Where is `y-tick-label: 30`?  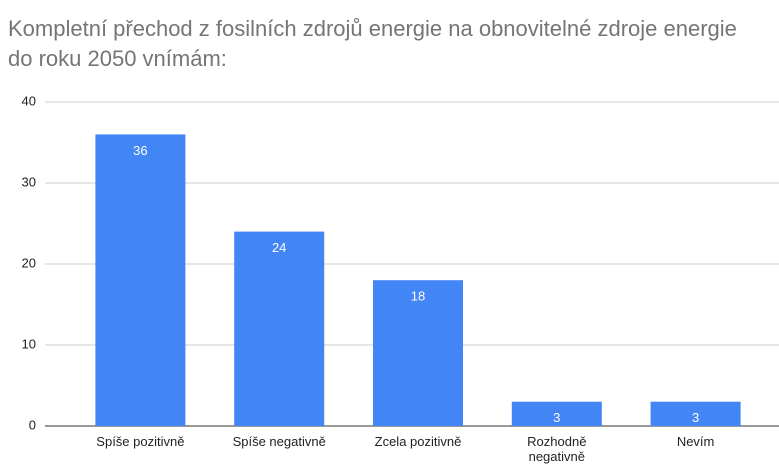 y-tick-label: 30 is located at coordinates (29, 181).